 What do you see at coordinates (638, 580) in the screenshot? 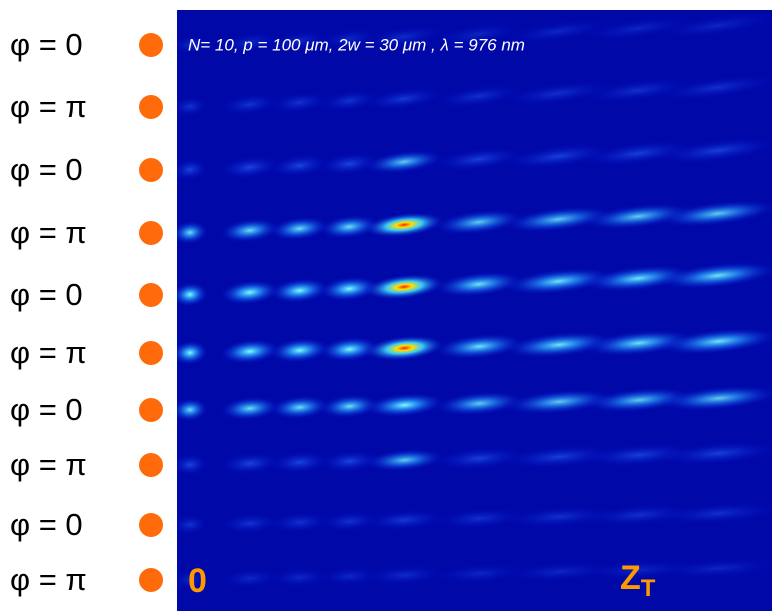
I see `axis-end: ZT` at bounding box center [638, 580].